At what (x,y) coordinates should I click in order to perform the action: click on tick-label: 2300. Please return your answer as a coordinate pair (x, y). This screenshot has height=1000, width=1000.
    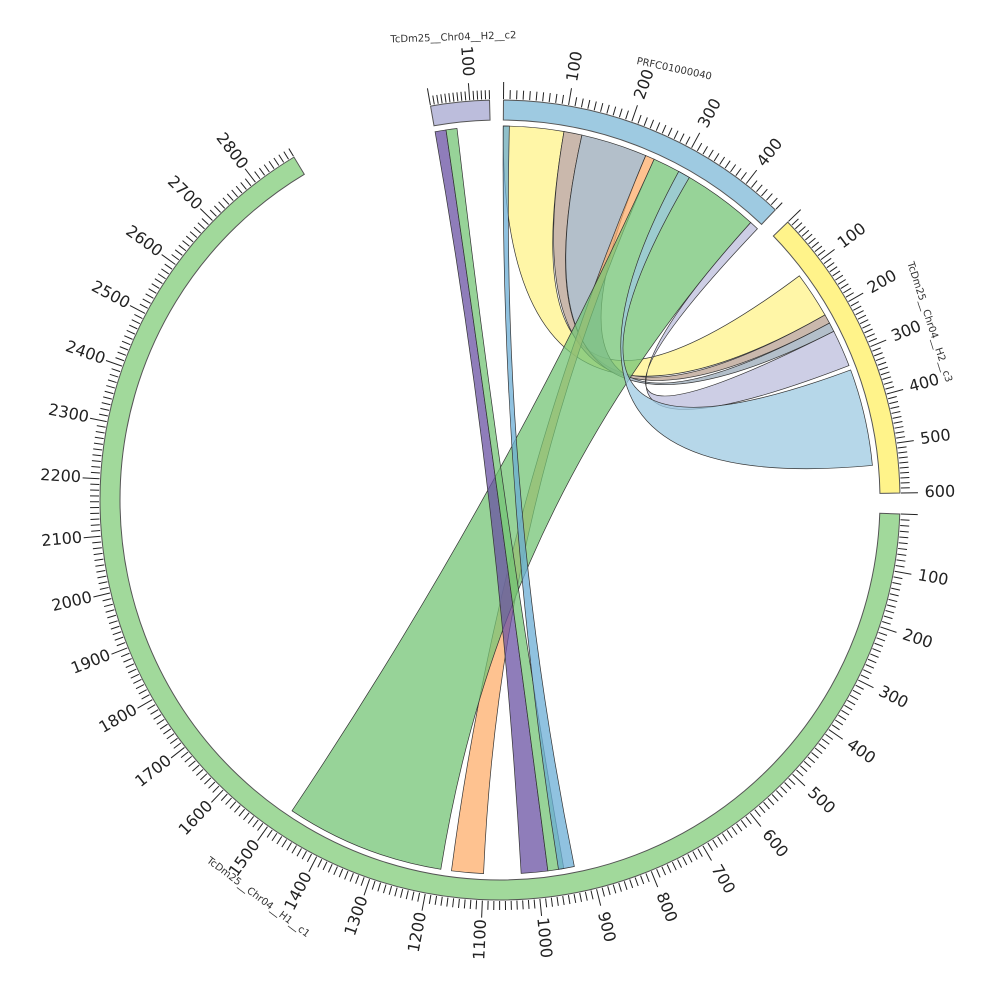
    Looking at the image, I should click on (69, 413).